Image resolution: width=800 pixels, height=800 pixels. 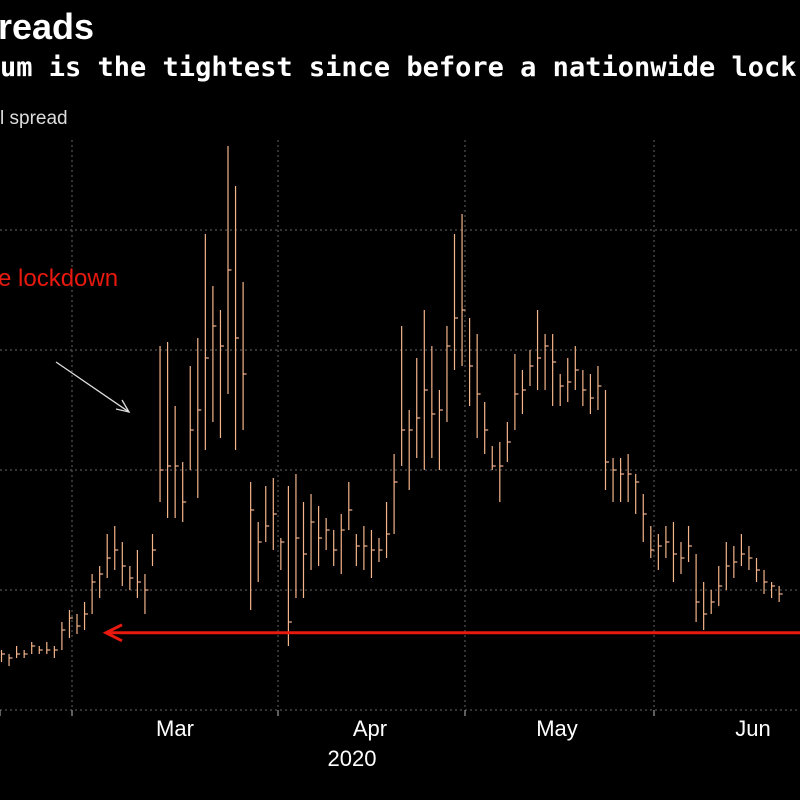 I want to click on pointer-arrow-head, so click(x=123, y=406).